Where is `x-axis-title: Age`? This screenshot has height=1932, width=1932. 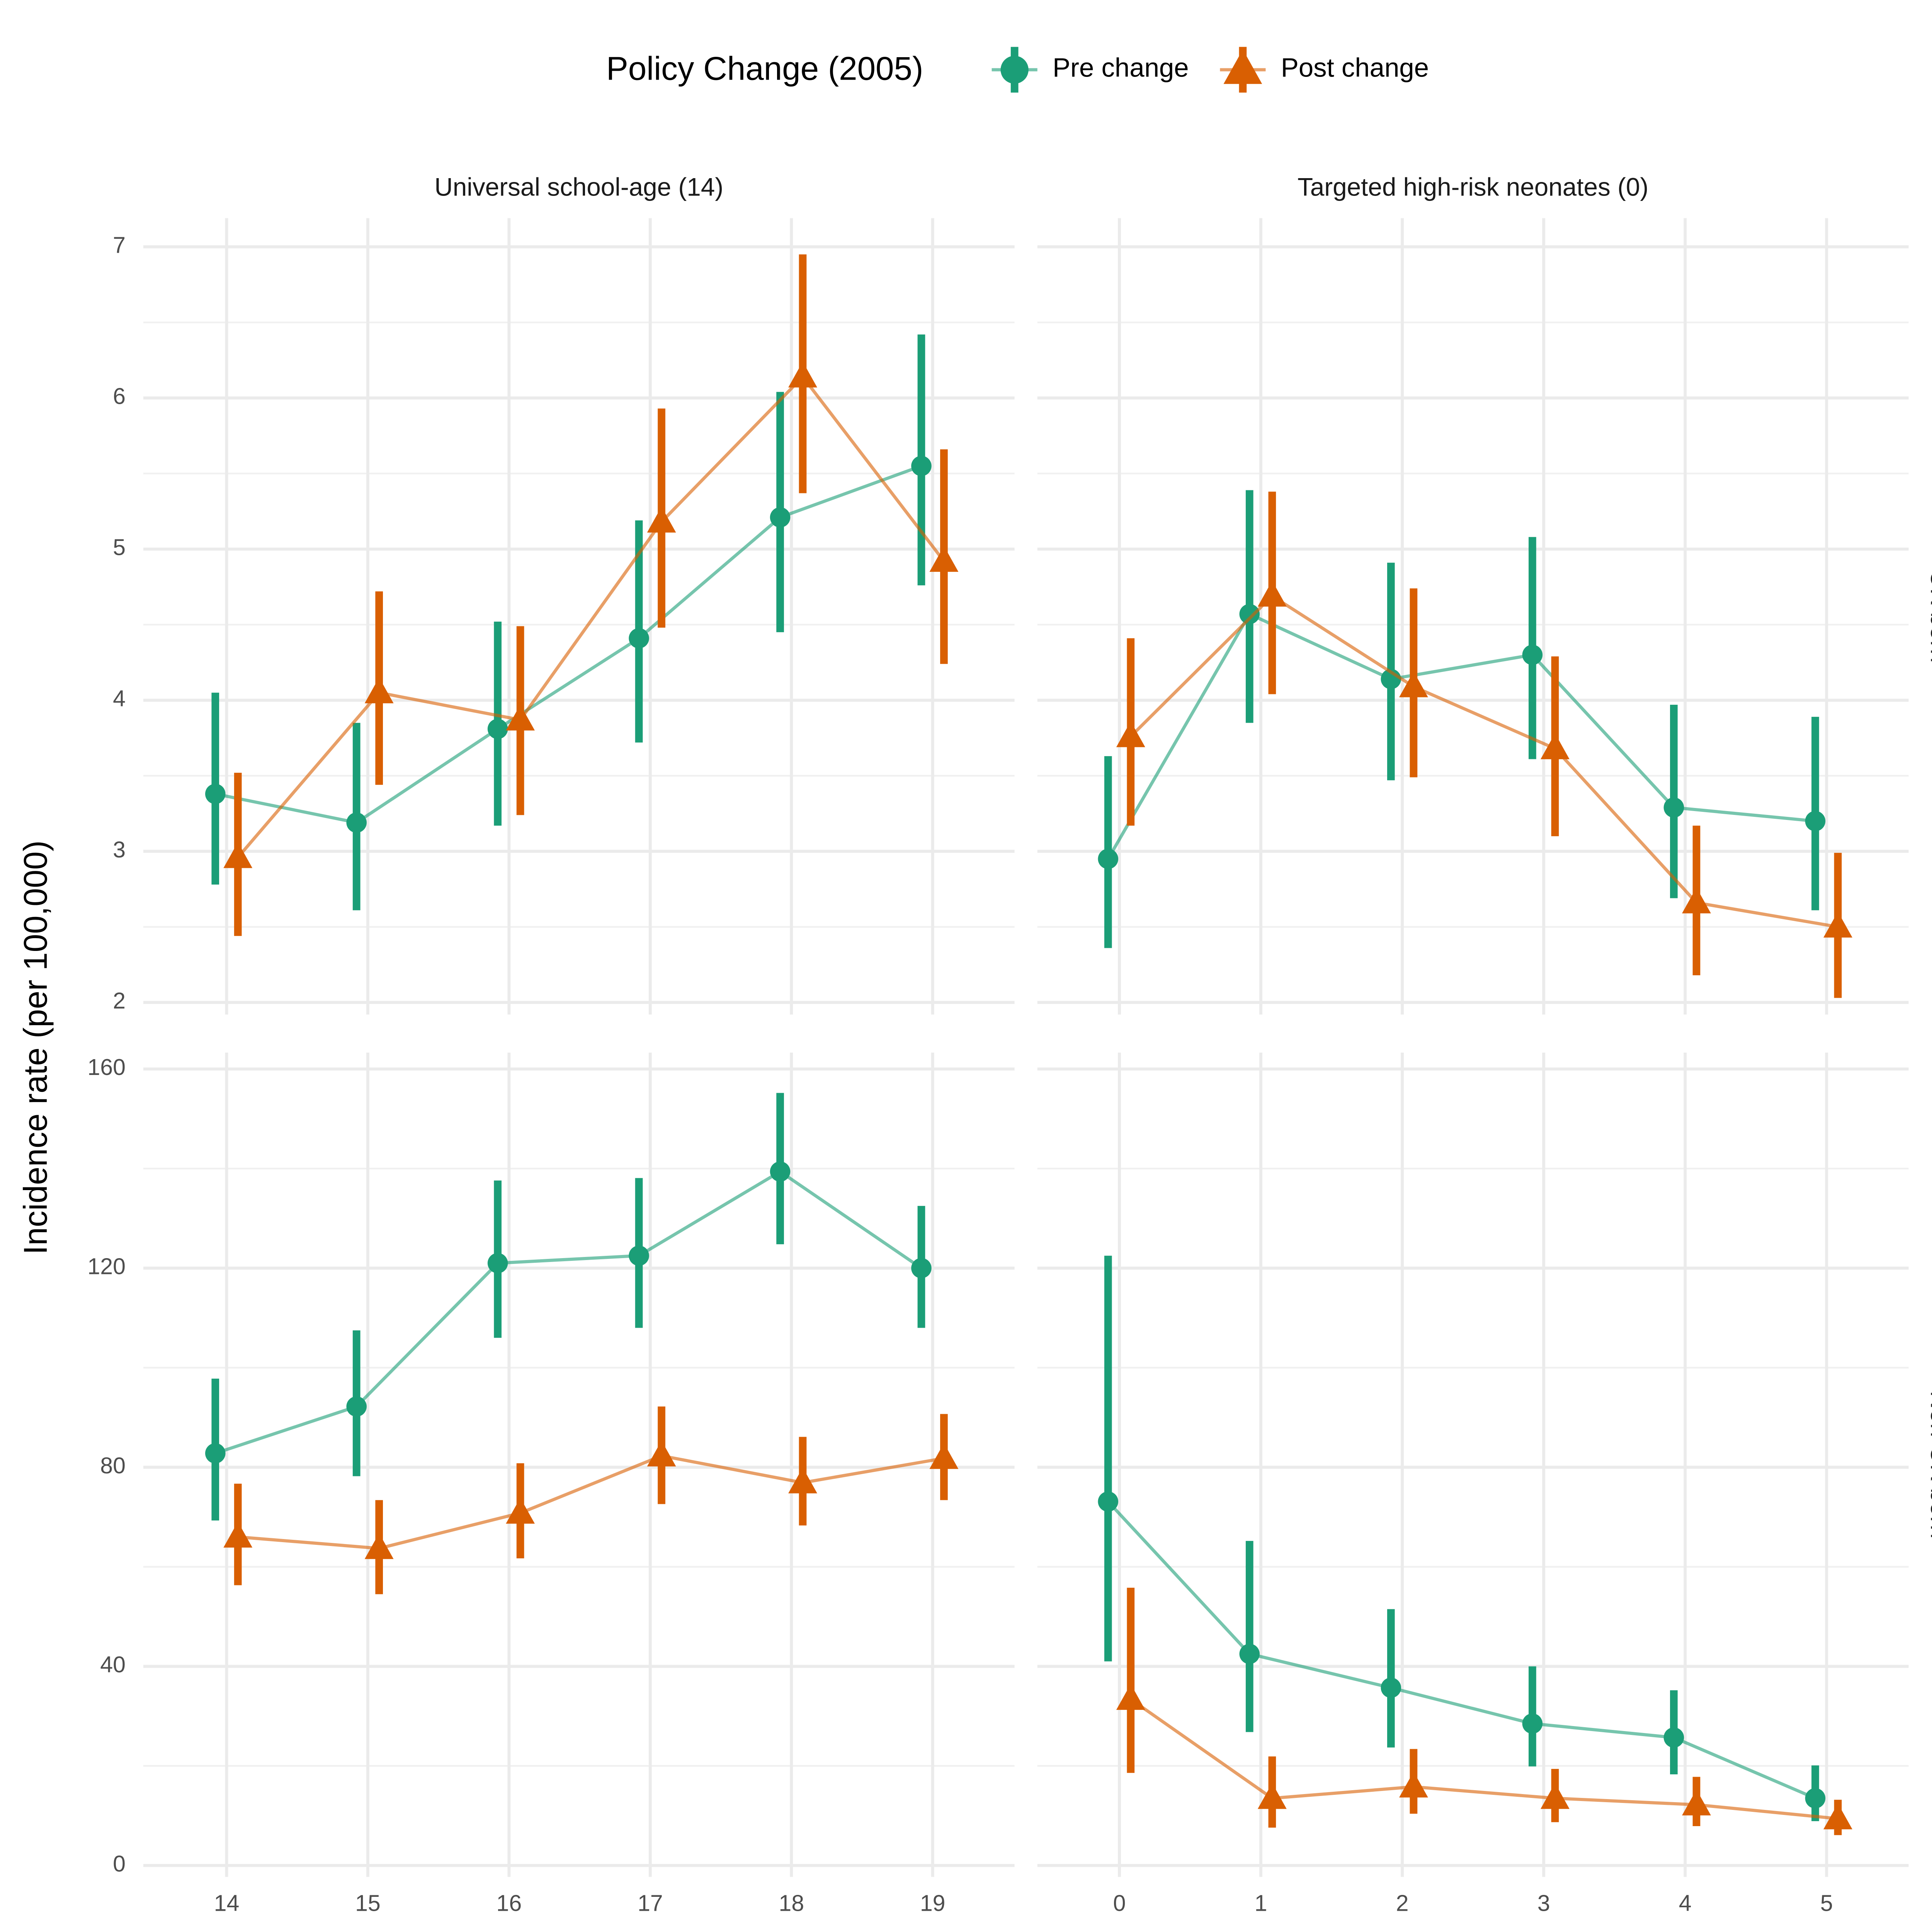 x-axis-title: Age is located at coordinates (1026, 1930).